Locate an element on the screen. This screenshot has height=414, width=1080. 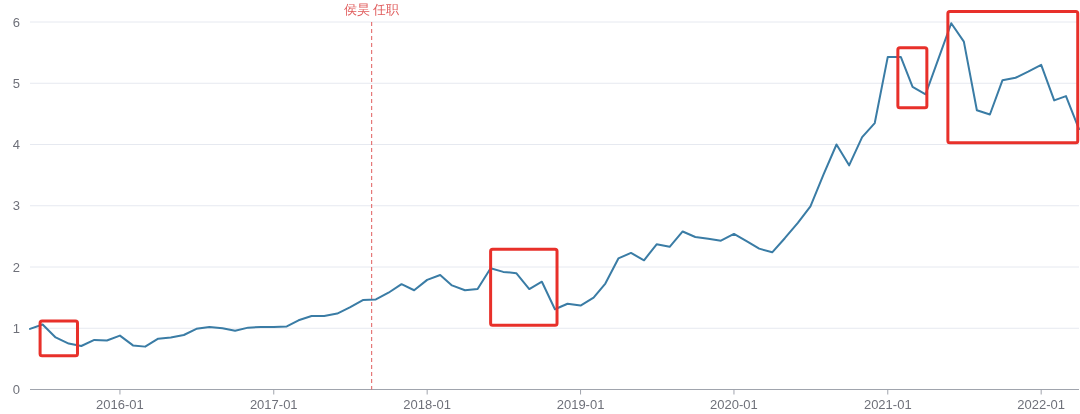
y-tick-label: 0 is located at coordinates (16, 389).